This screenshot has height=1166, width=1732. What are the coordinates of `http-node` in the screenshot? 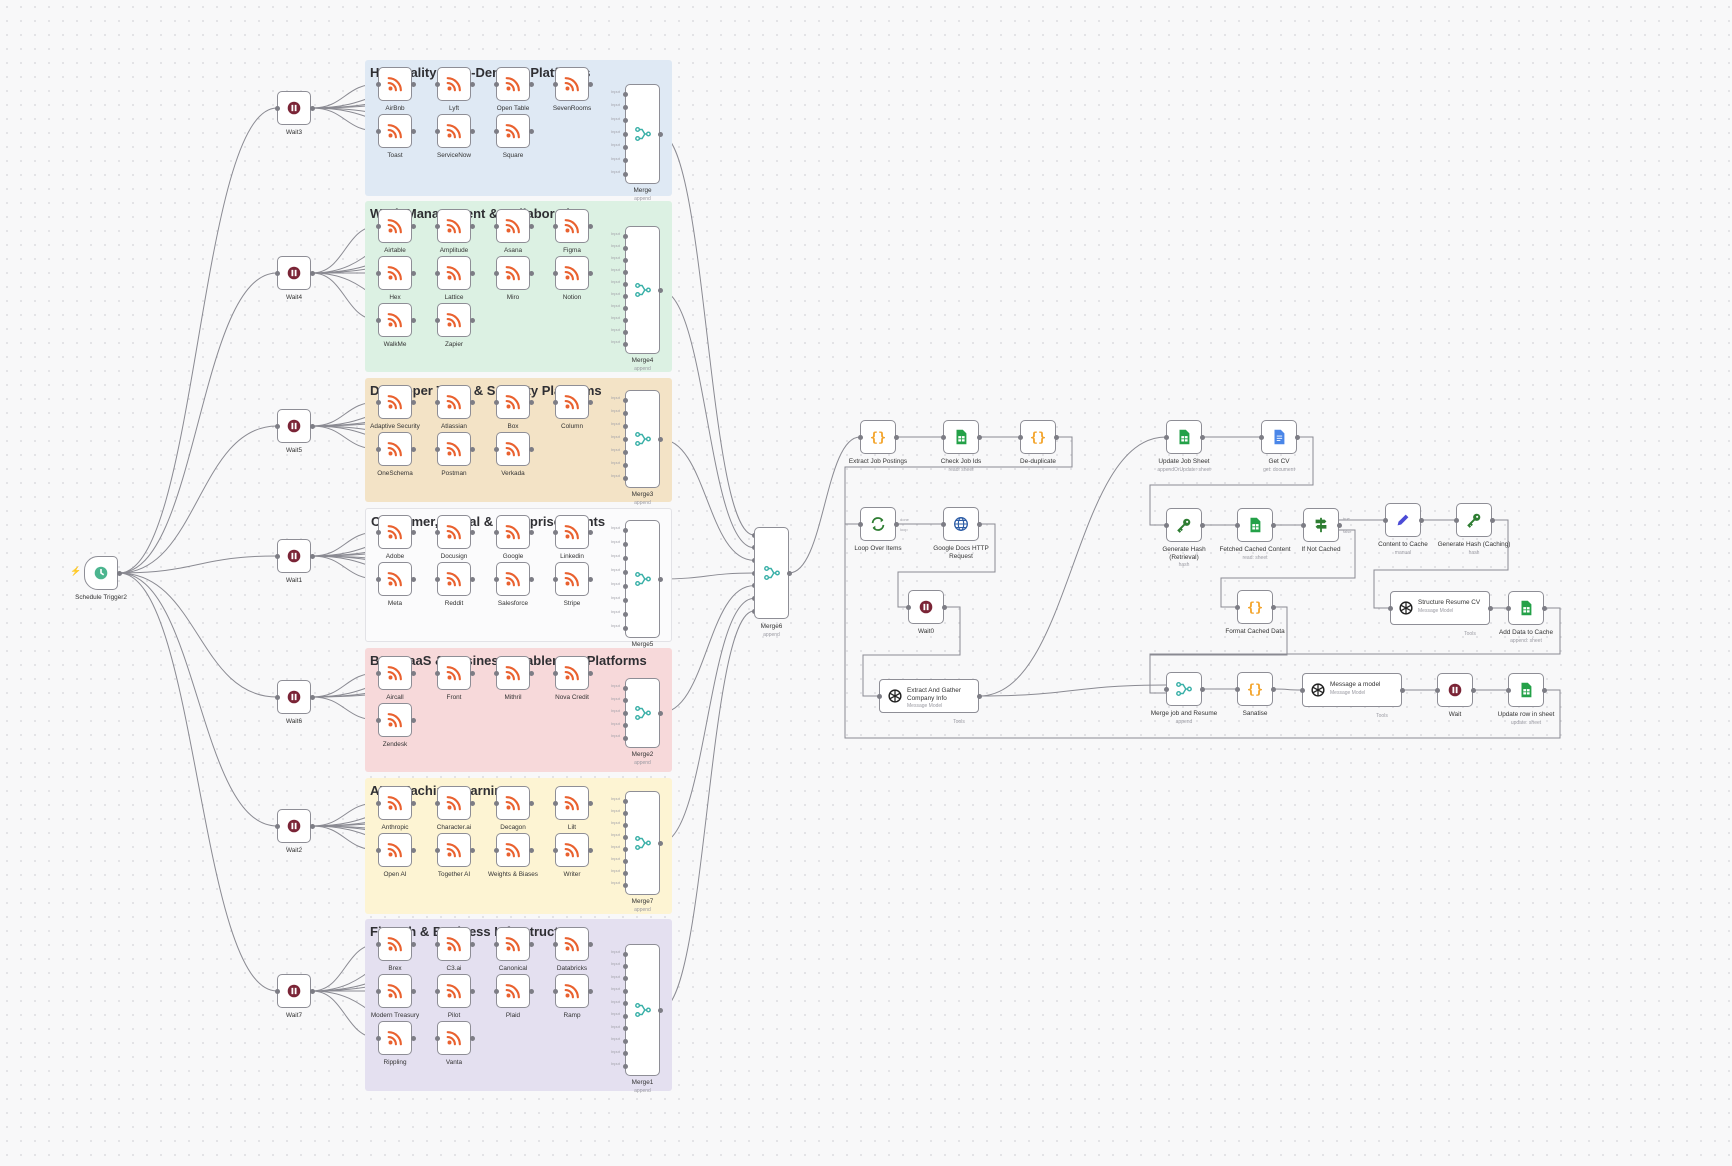 It's located at (961, 524).